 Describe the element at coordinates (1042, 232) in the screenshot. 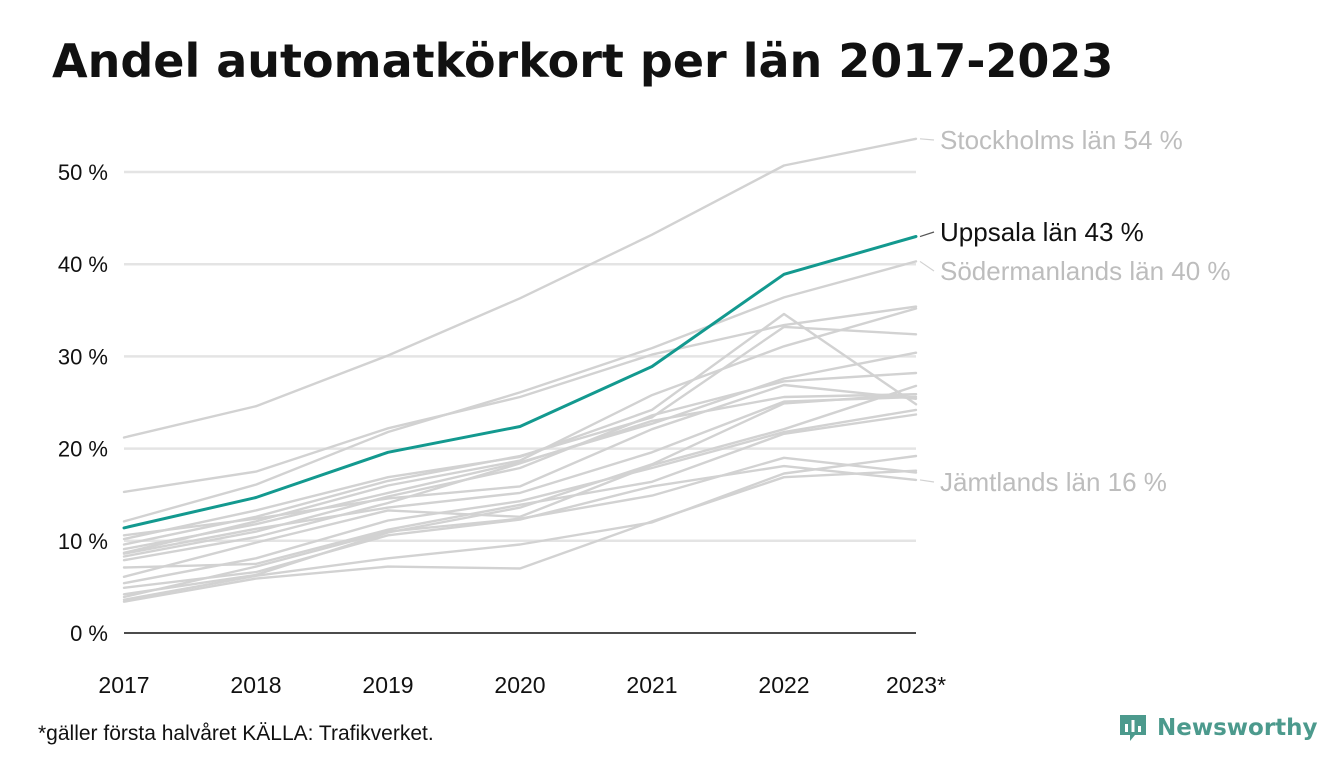

I see `series-end-label: Uppsala län 43 %` at that location.